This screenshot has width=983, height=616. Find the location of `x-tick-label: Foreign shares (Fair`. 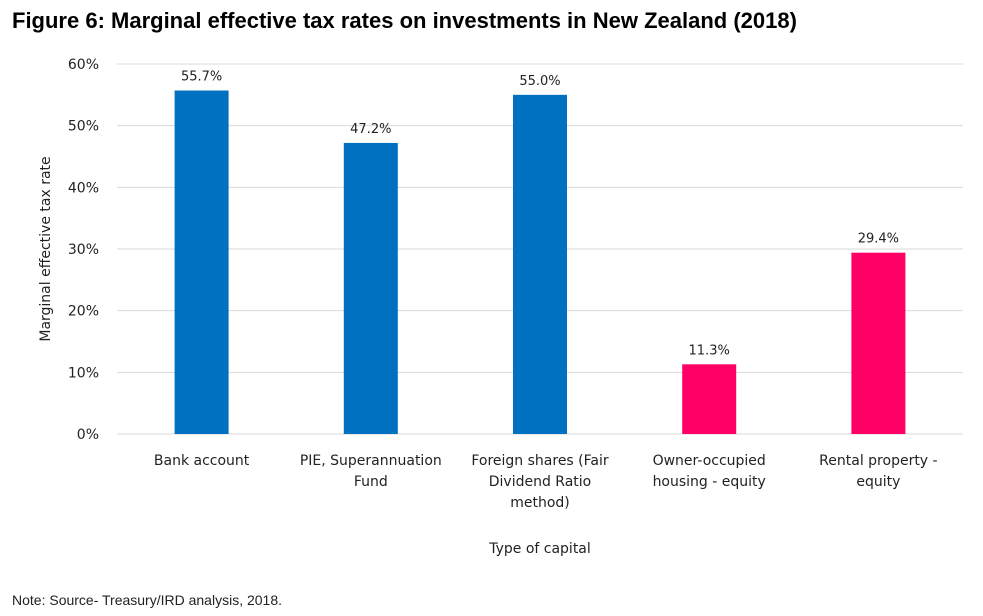

x-tick-label: Foreign shares (Fair is located at coordinates (540, 461).